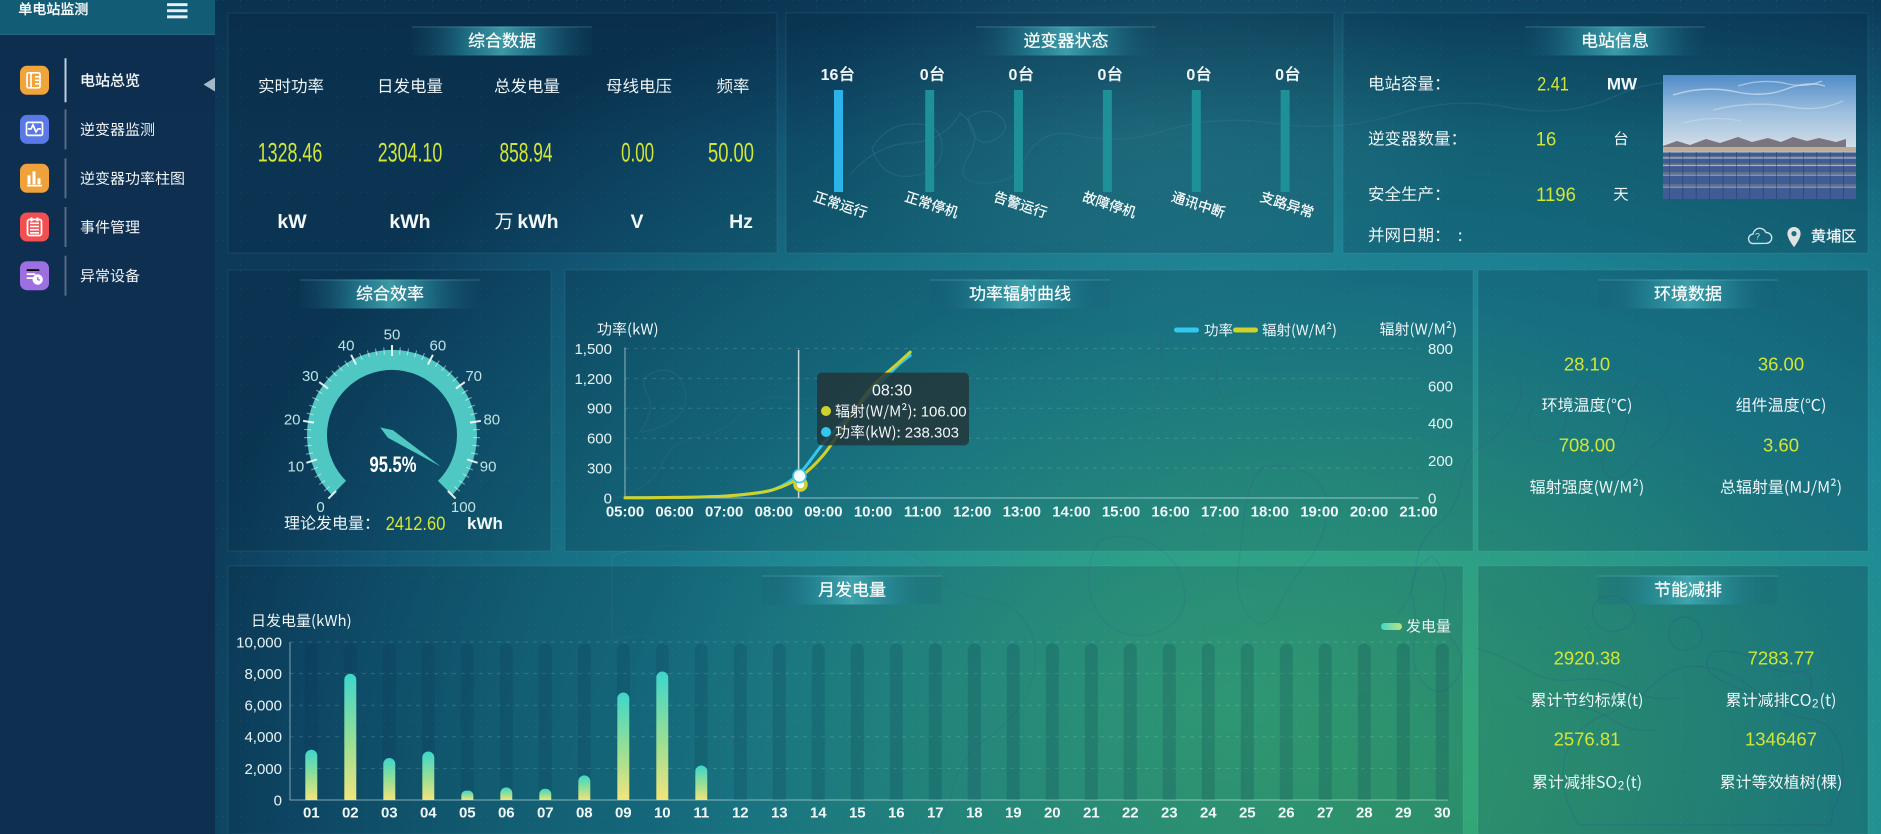 The image size is (1881, 834). Describe the element at coordinates (972, 511) in the screenshot. I see `svg-text: 12:00` at that location.